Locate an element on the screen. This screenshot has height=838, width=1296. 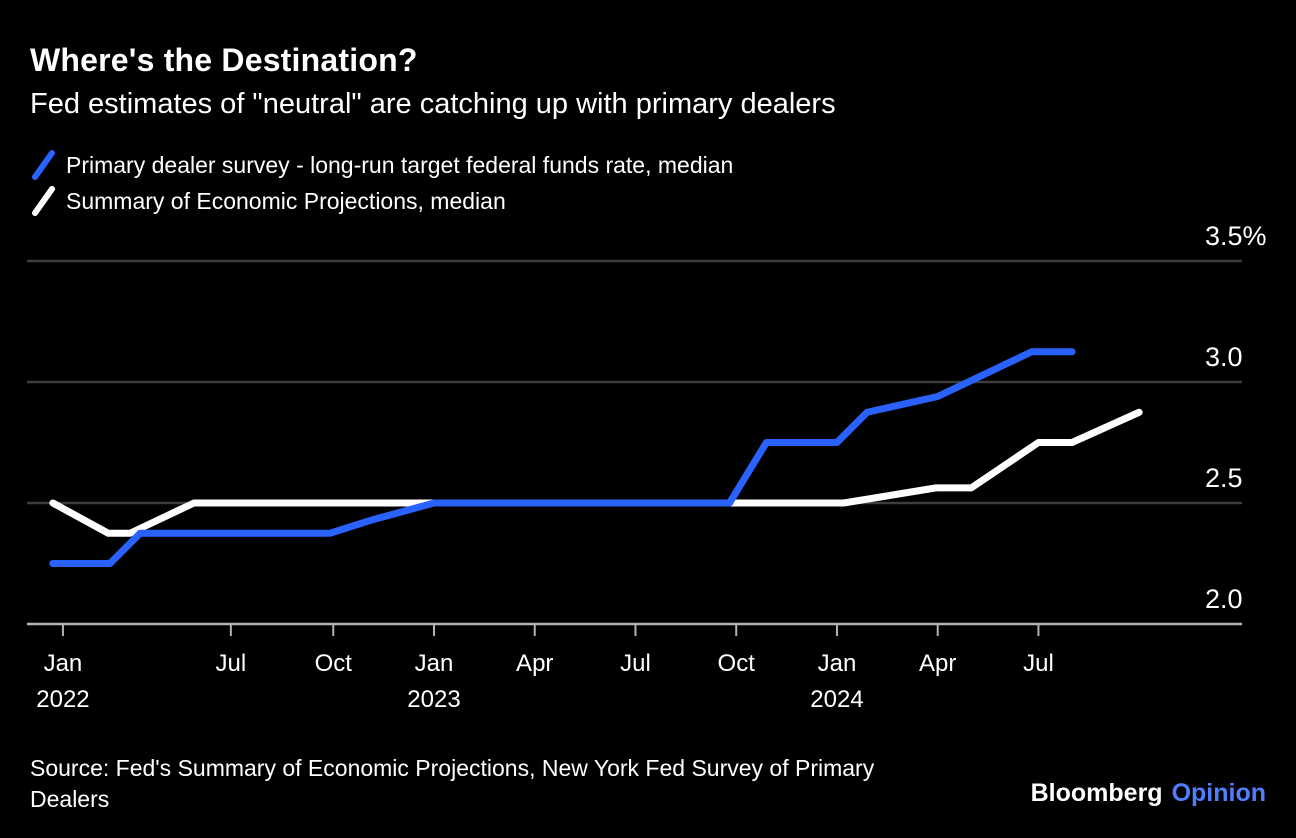
brand-opinion: Opinion is located at coordinates (1218, 793).